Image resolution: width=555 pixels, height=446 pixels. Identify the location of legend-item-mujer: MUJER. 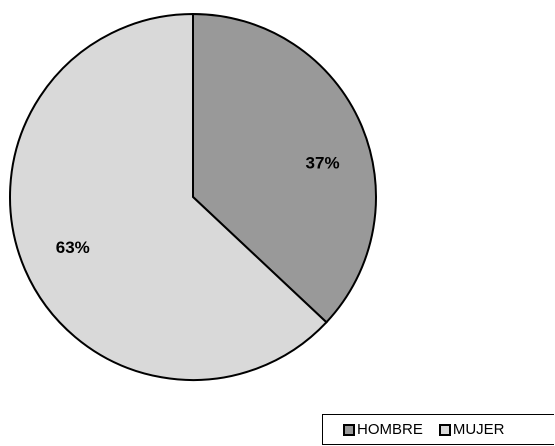
(471, 429).